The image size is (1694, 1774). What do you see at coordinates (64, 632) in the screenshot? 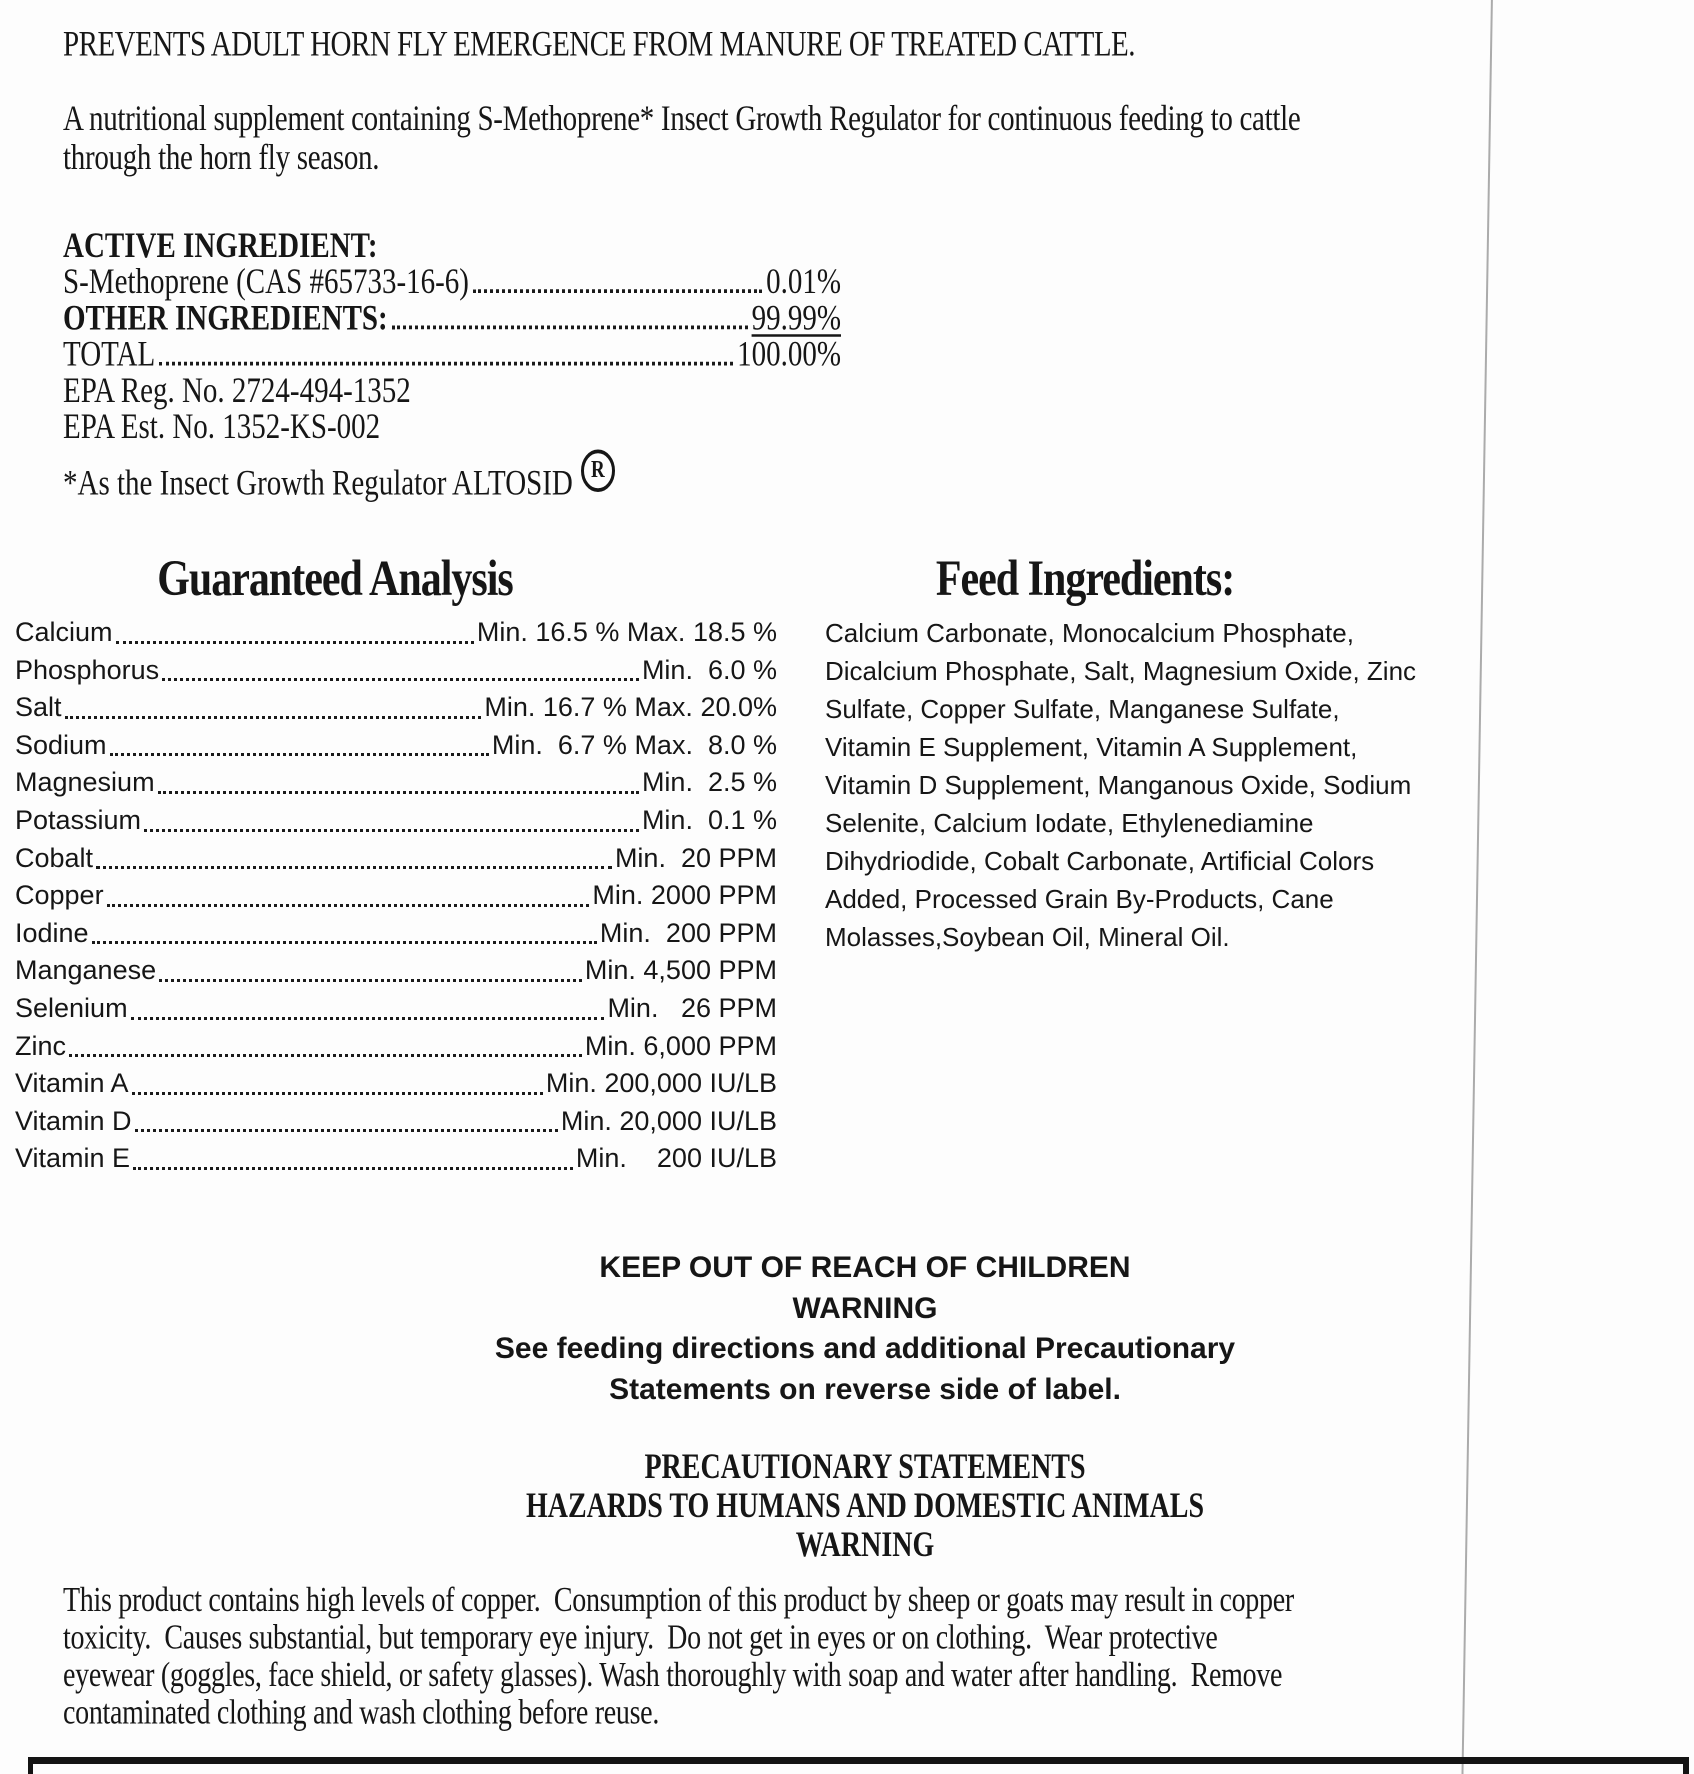
I see `analysis-label: Calcium` at bounding box center [64, 632].